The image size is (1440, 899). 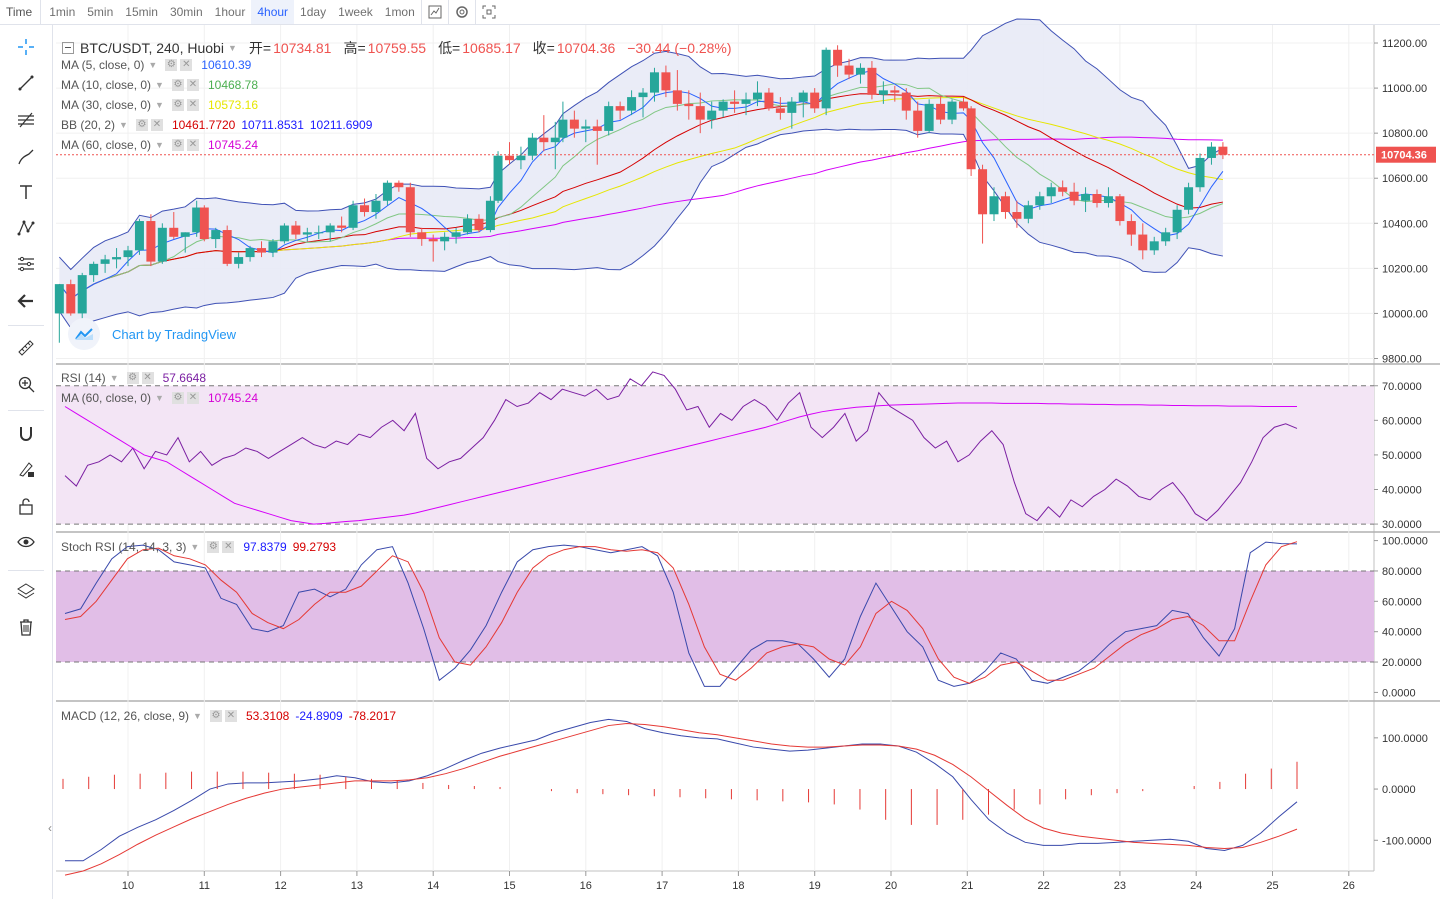 I want to click on change-value: −30.44 (−0.28%), so click(x=679, y=48).